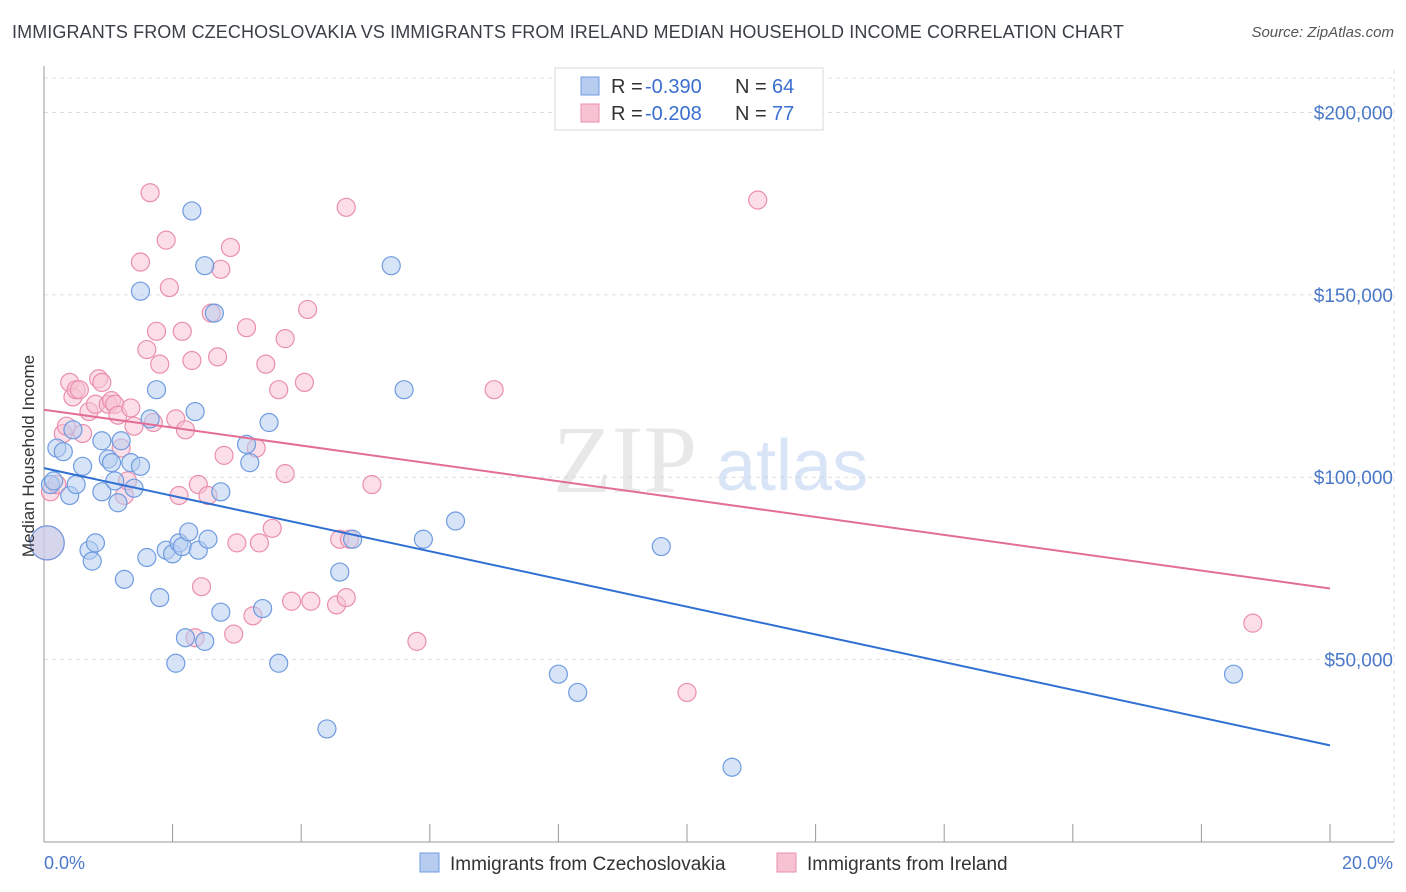 The width and height of the screenshot is (1406, 892). Describe the element at coordinates (28, 456) in the screenshot. I see `y-axis-label: Median Household Income` at that location.